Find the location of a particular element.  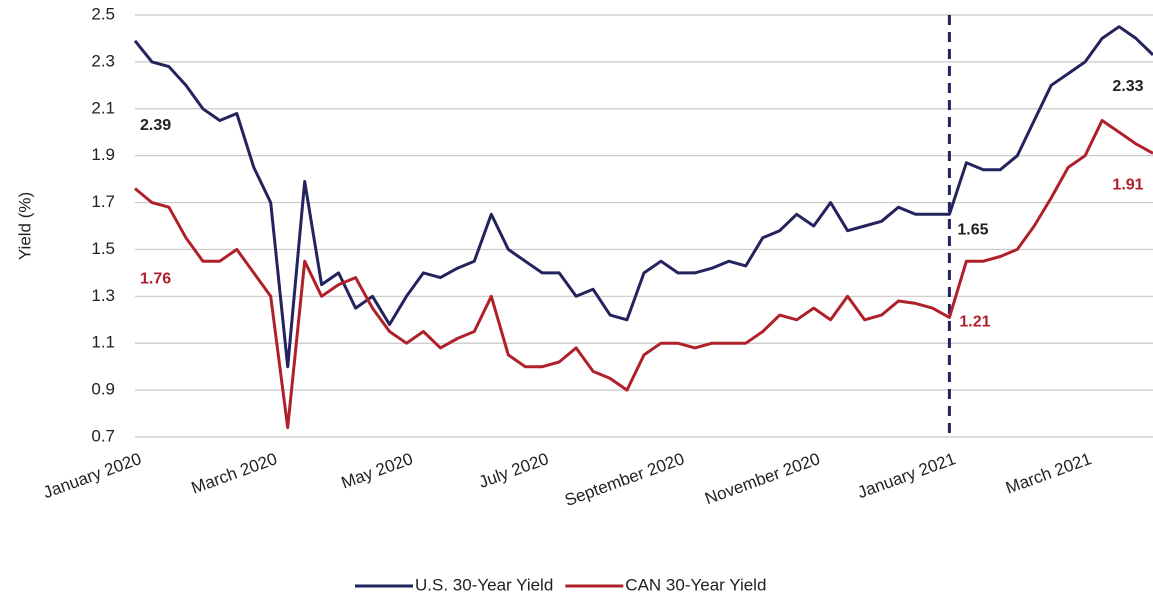

y-axis-label: Yield (%) is located at coordinates (24, 226).